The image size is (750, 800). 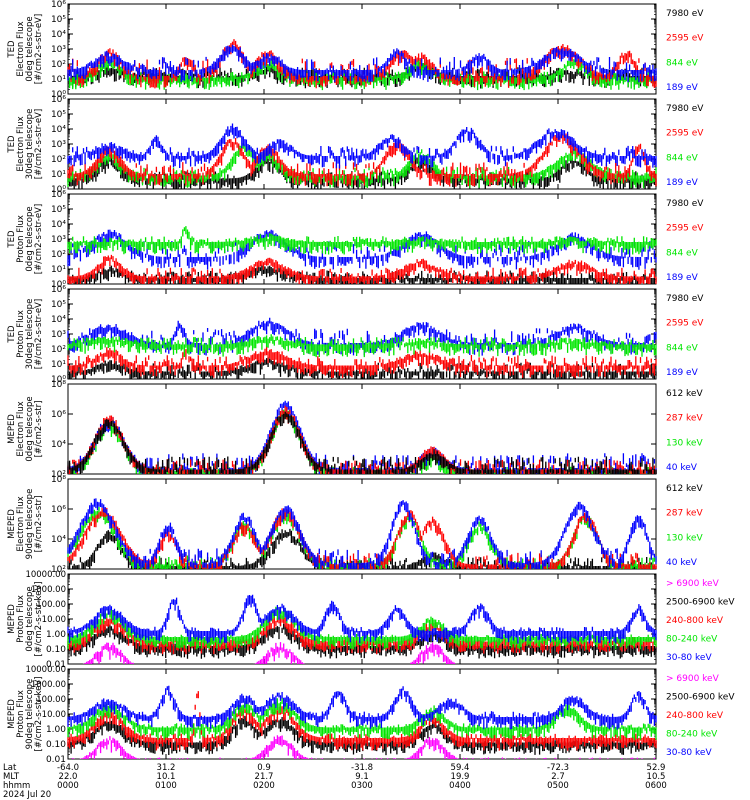 I want to click on x-row-label: hhmm, so click(x=16, y=786).